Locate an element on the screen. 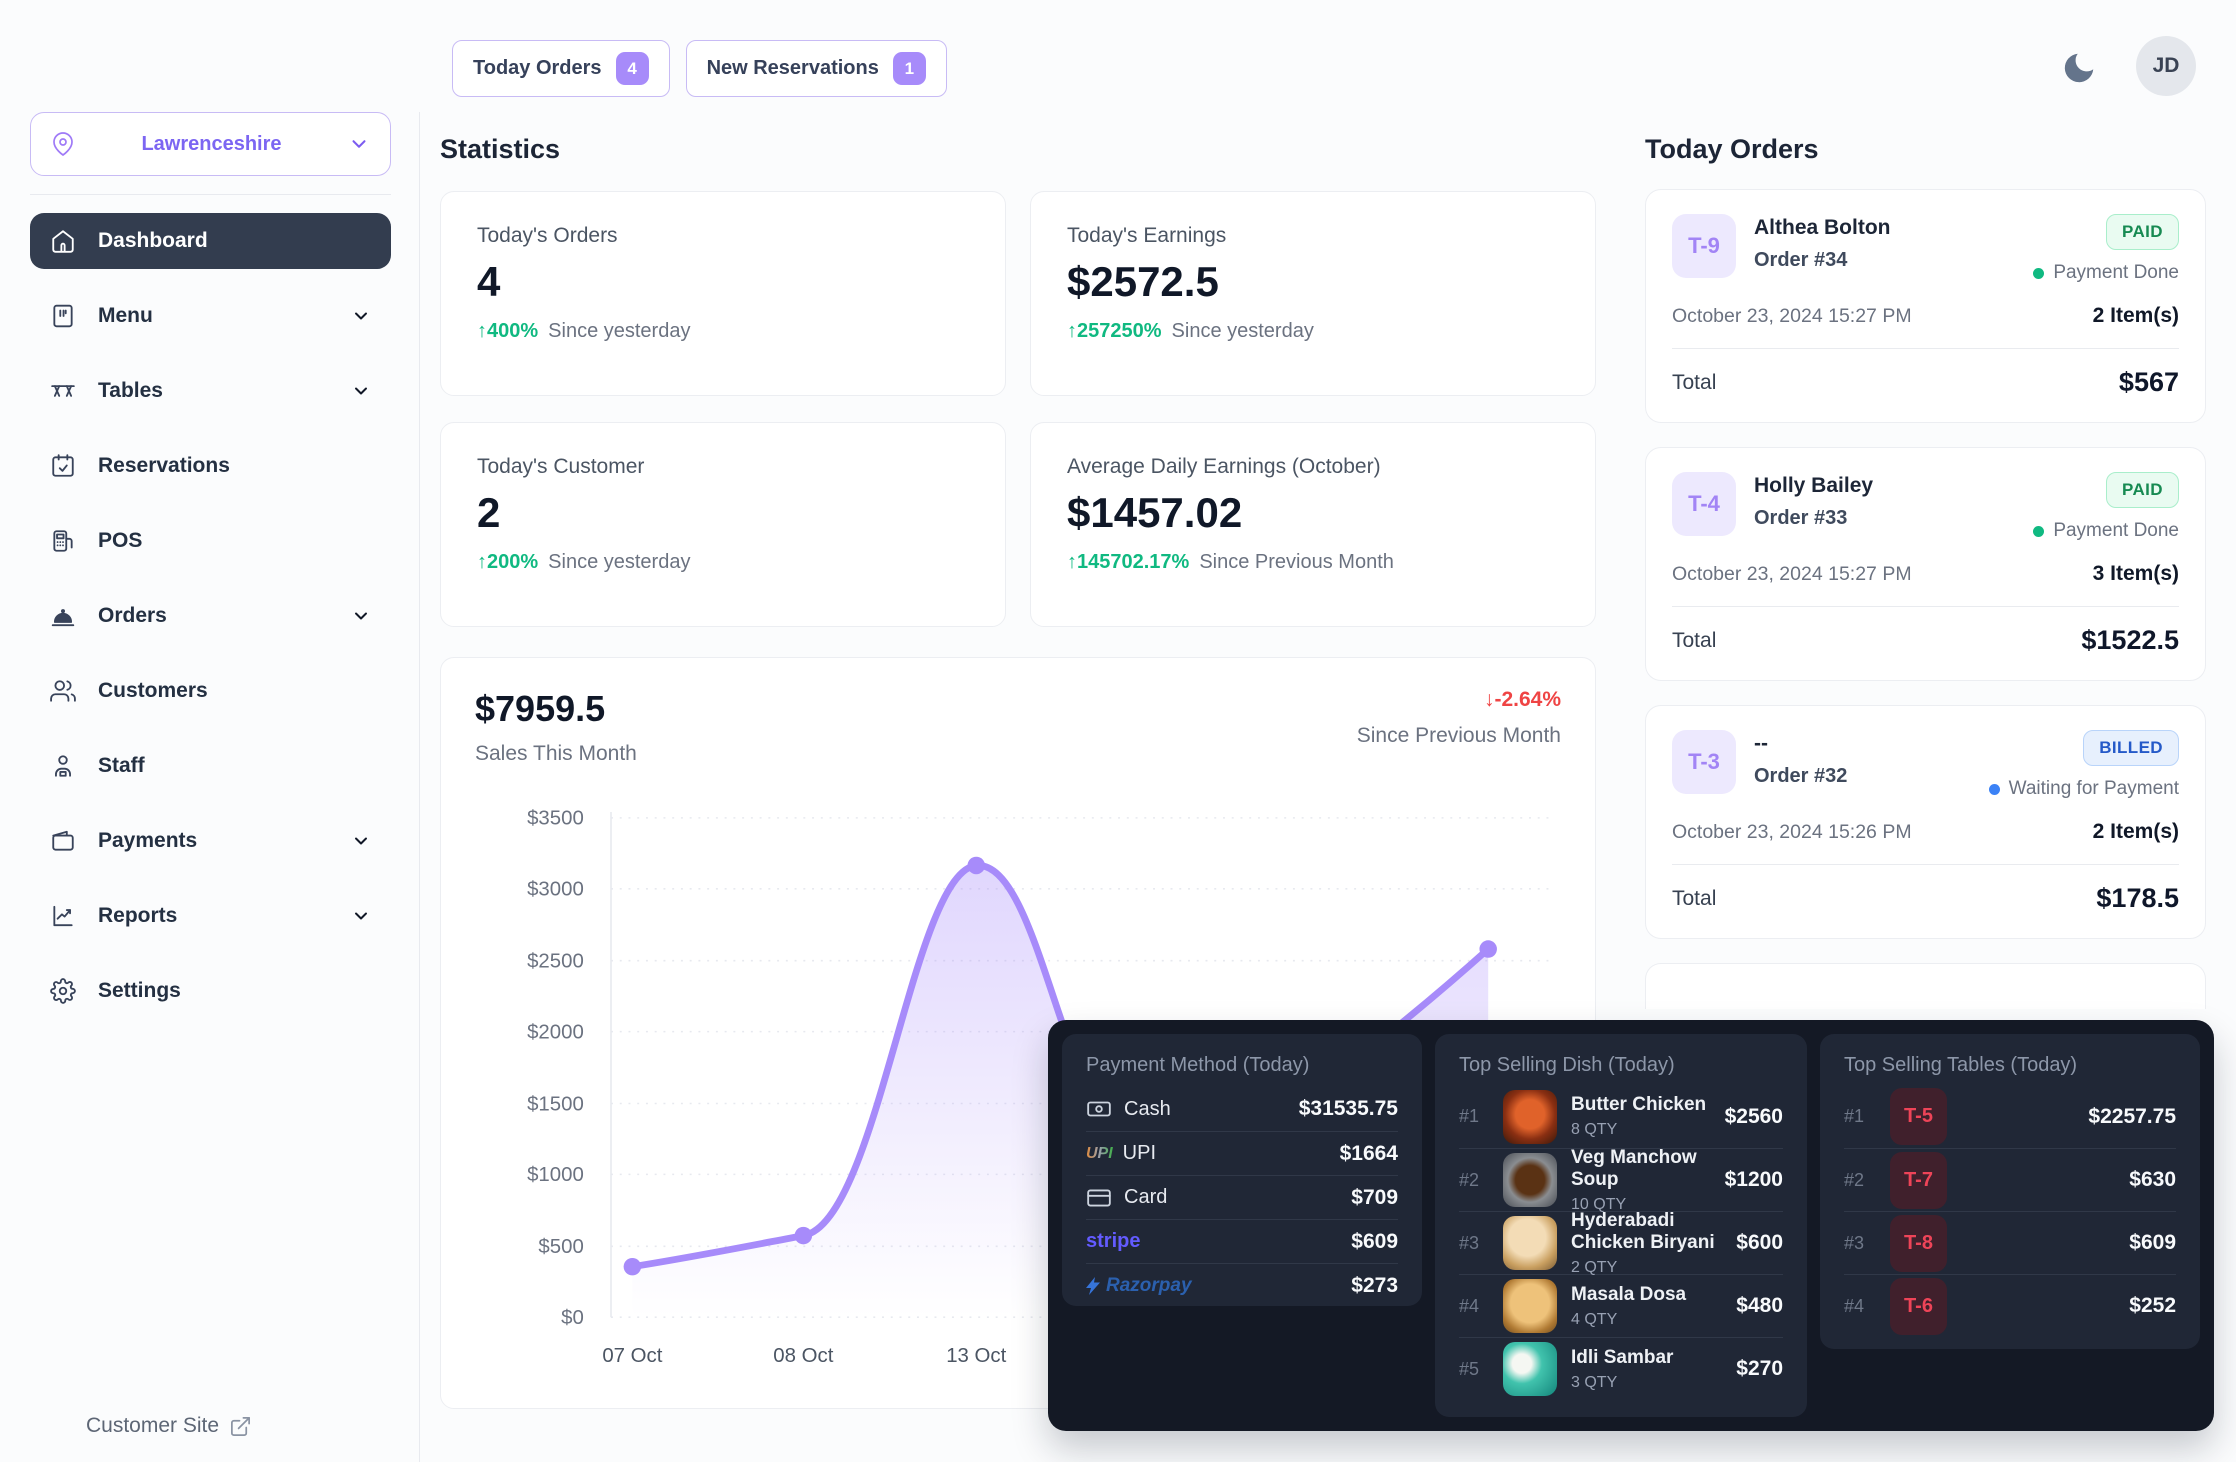  user-avatar: JD is located at coordinates (2166, 66).